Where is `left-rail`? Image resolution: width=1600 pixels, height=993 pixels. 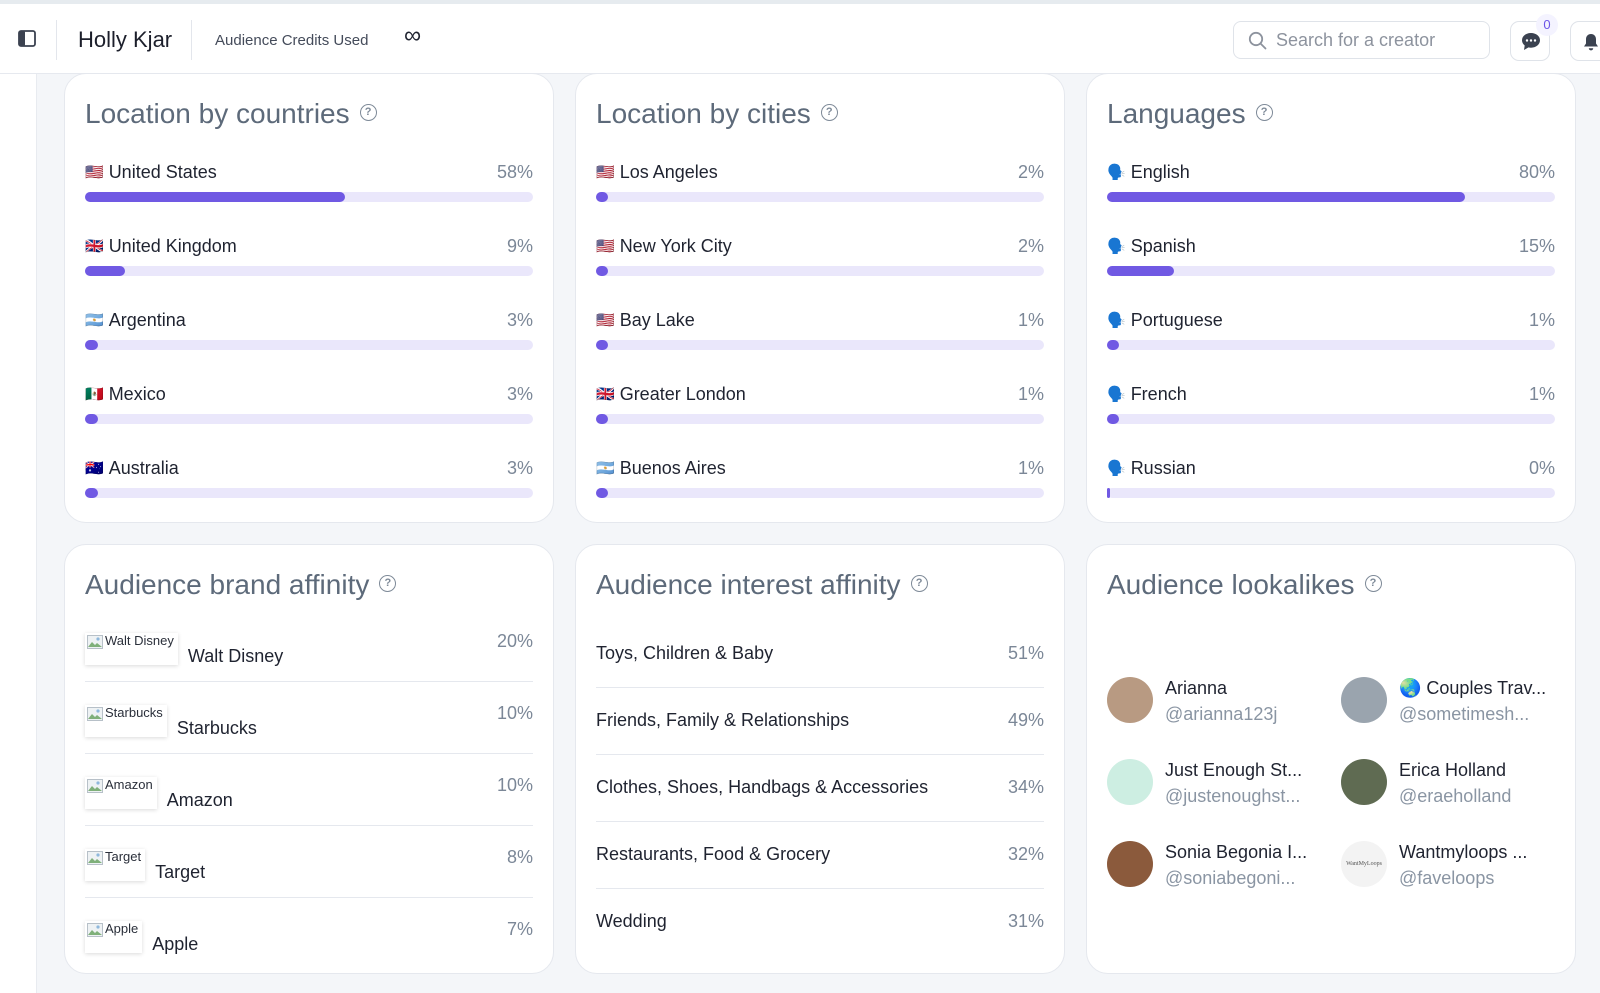
left-rail is located at coordinates (18, 533).